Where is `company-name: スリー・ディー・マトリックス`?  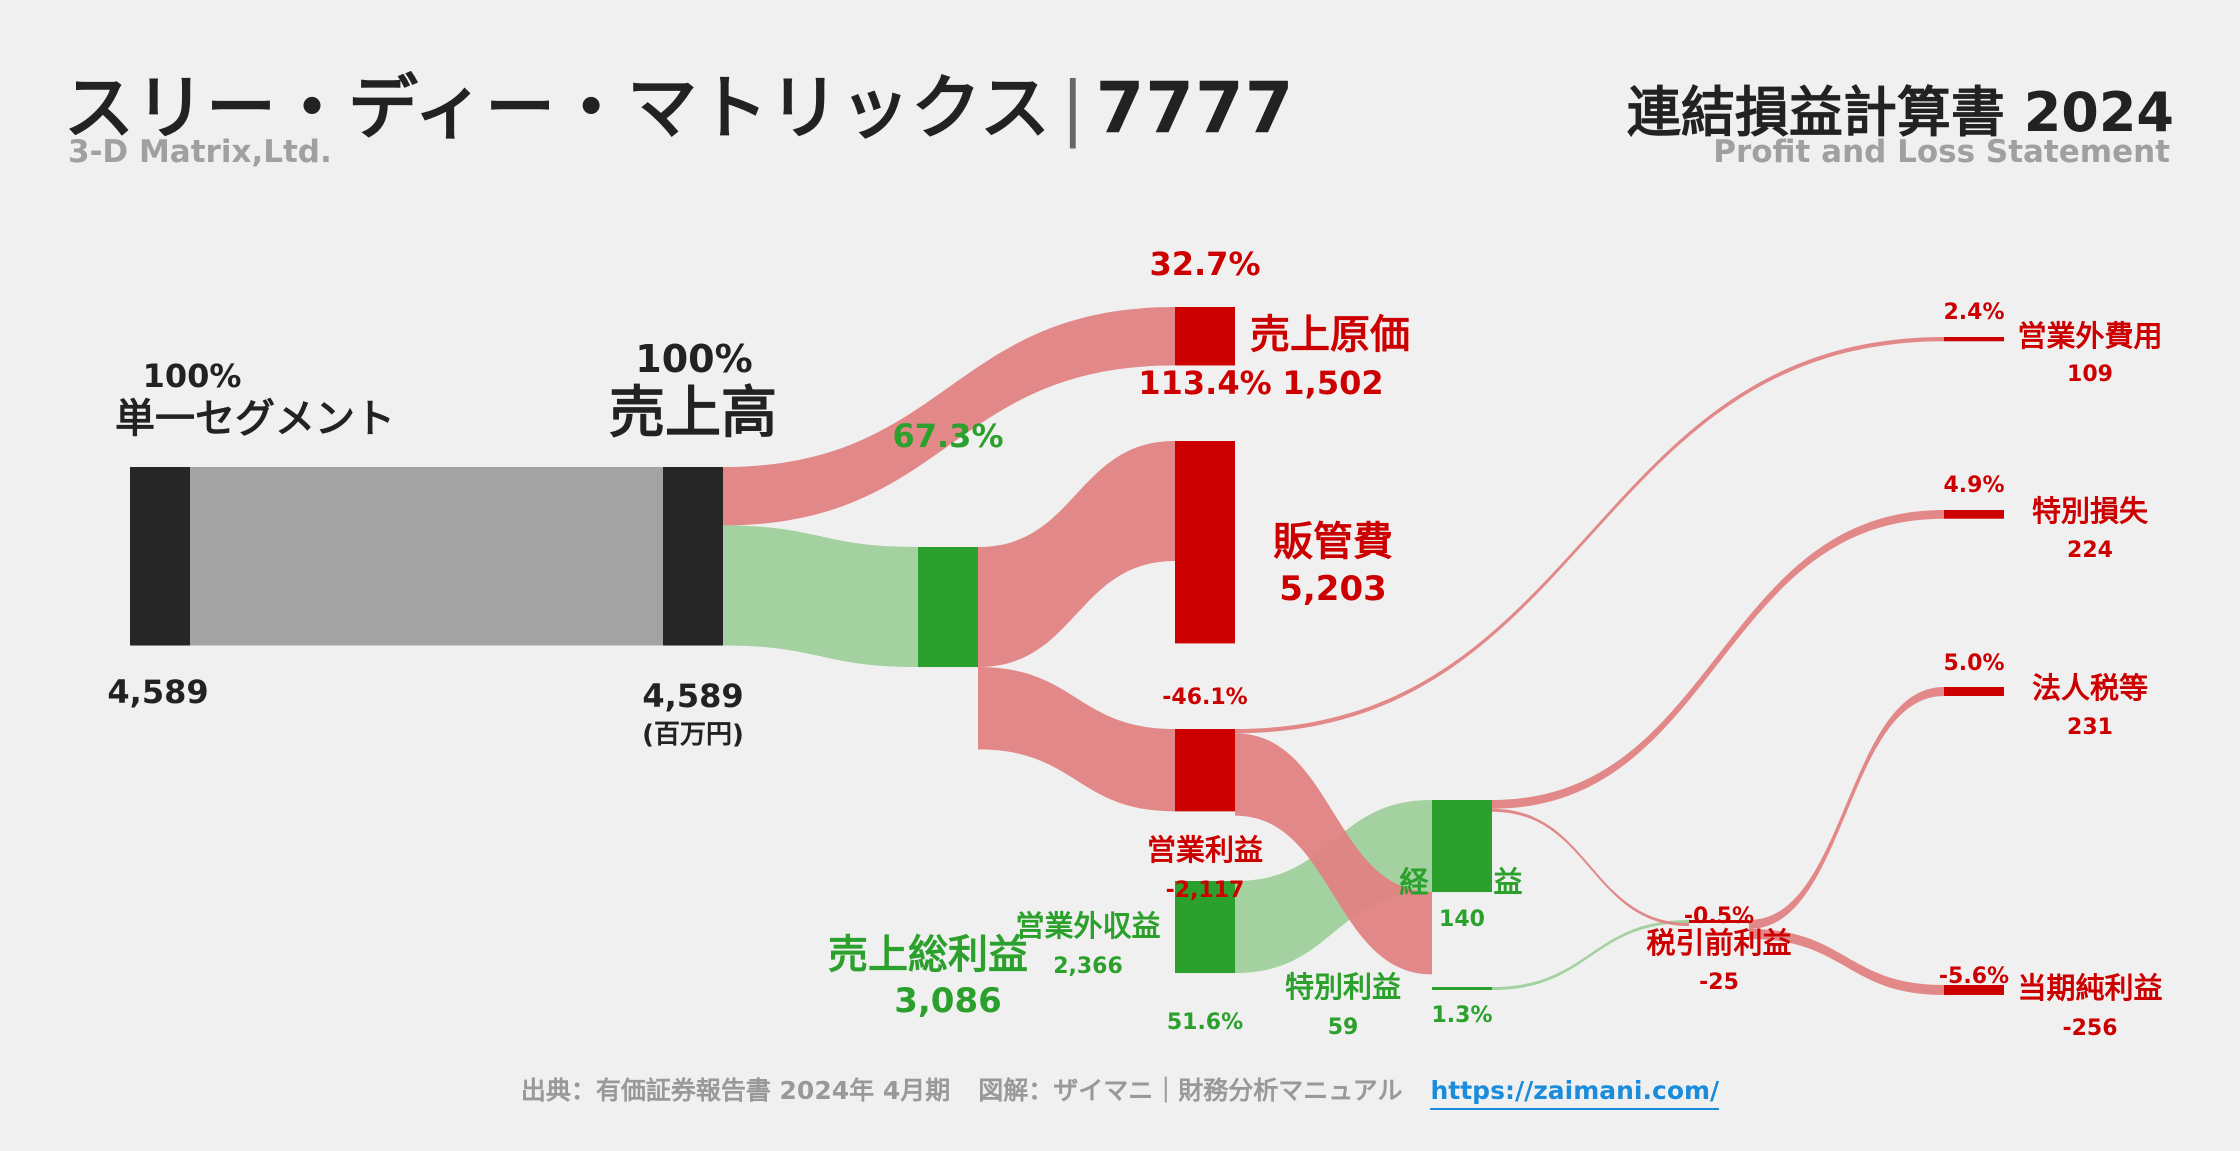 company-name: スリー・ディー・マトリックス is located at coordinates (557, 108).